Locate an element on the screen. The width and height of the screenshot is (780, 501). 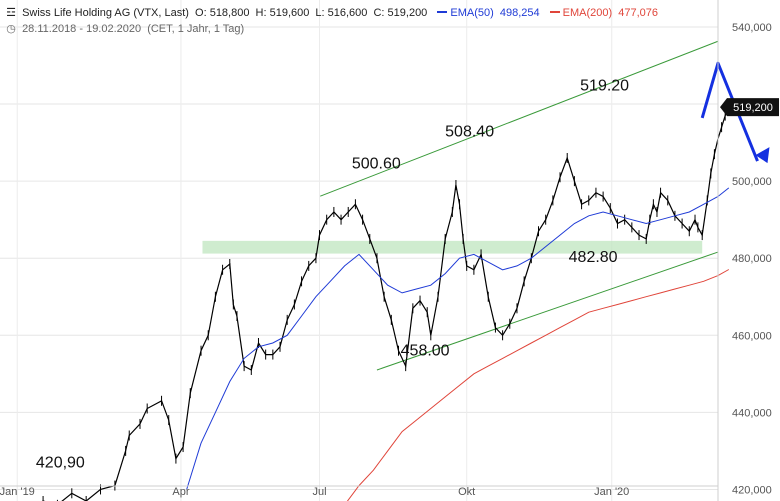
chart-settings: (CET, 1 Jahr, 1 Tag) is located at coordinates (196, 29).